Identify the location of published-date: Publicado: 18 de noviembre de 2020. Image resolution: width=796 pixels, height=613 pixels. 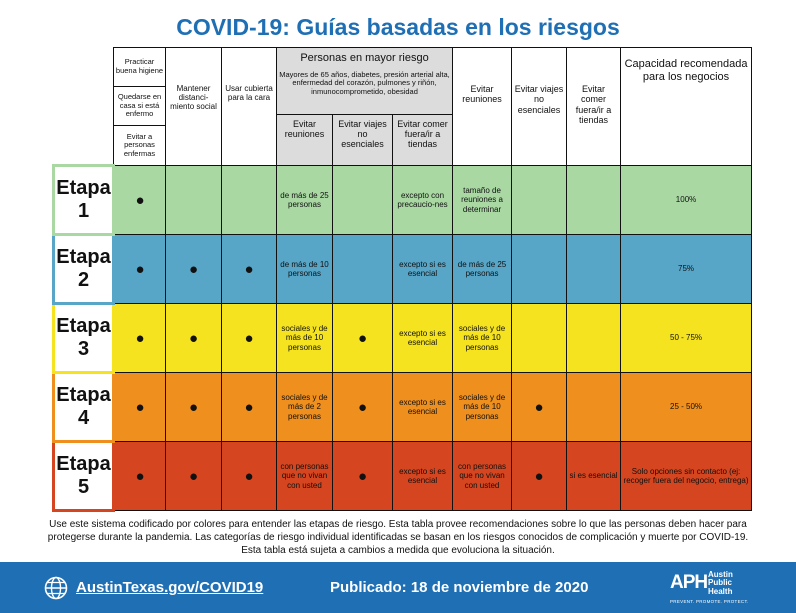
(459, 587).